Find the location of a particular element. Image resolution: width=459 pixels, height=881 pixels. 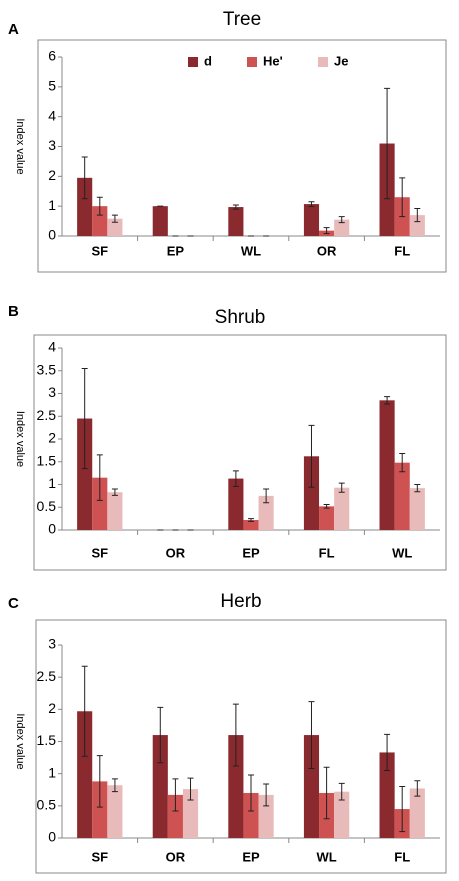

y-tick-label: 3.5 is located at coordinates (47, 369).